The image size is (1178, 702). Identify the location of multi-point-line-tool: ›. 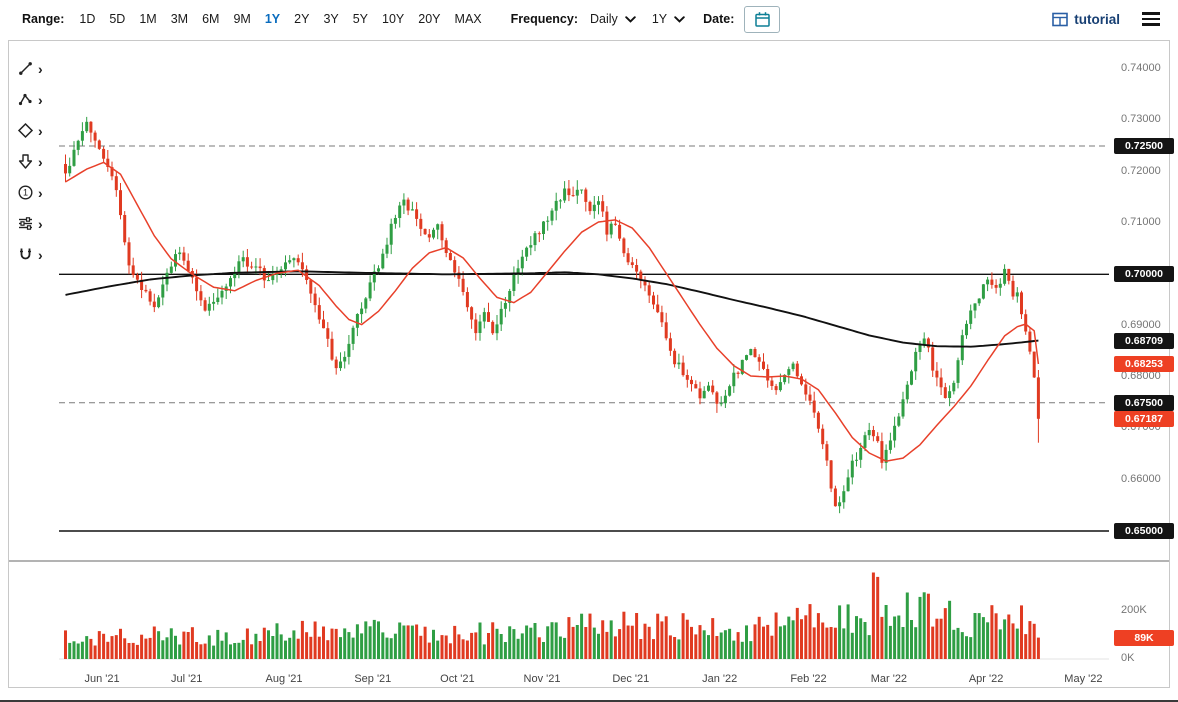
(30, 99).